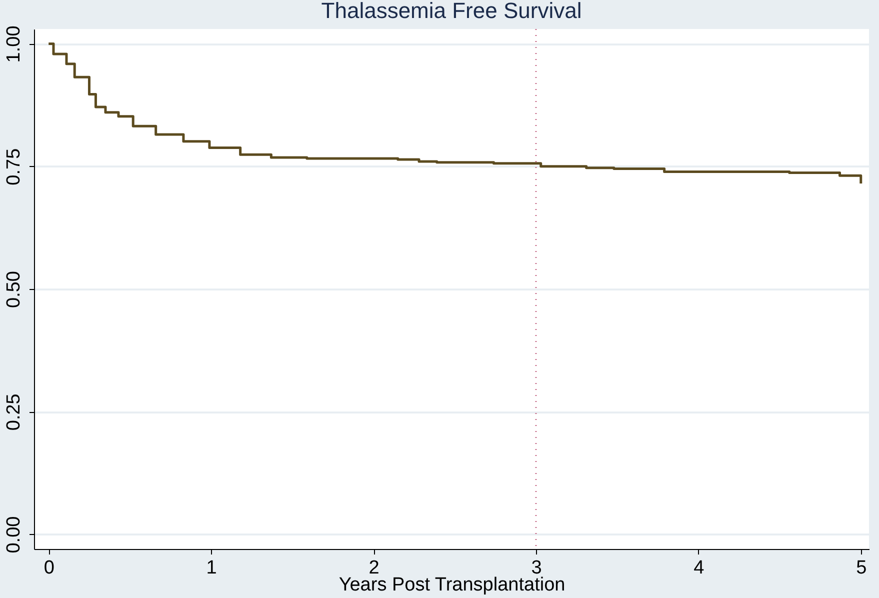  What do you see at coordinates (211, 568) in the screenshot?
I see `x-tick-label: 1` at bounding box center [211, 568].